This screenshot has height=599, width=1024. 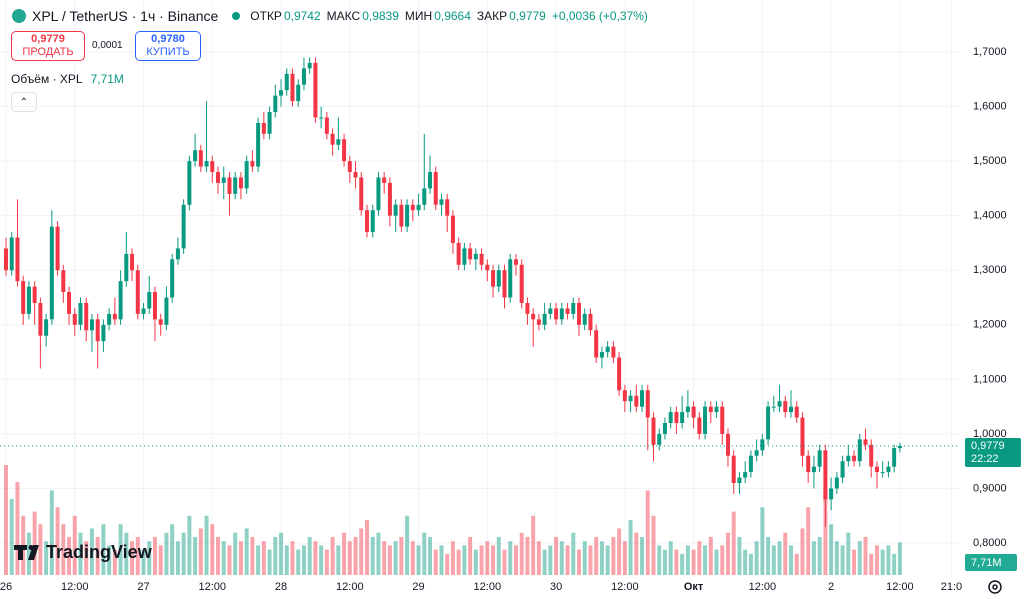 What do you see at coordinates (990, 379) in the screenshot?
I see `y-tick-label: 1,1000` at bounding box center [990, 379].